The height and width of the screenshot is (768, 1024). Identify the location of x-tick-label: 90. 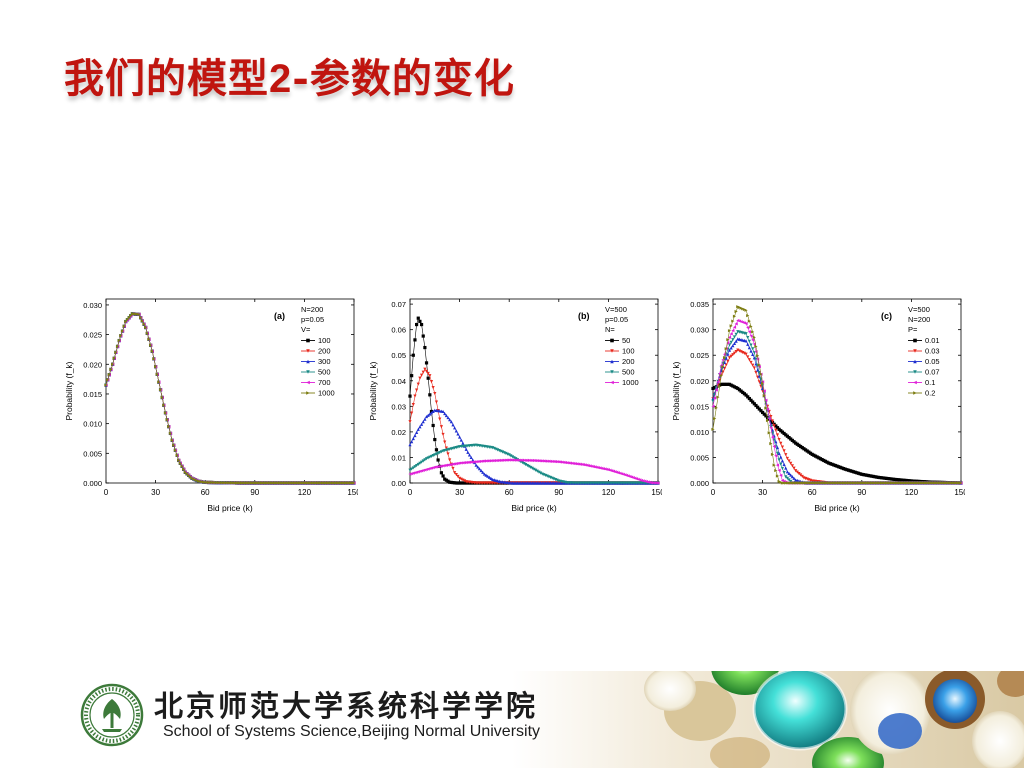
(254, 492).